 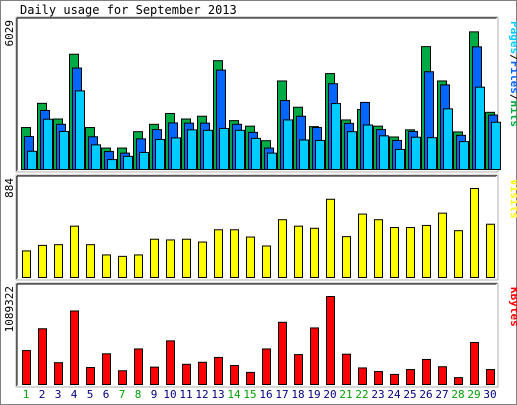 What do you see at coordinates (185, 394) in the screenshot?
I see `day-label-11: 11` at bounding box center [185, 394].